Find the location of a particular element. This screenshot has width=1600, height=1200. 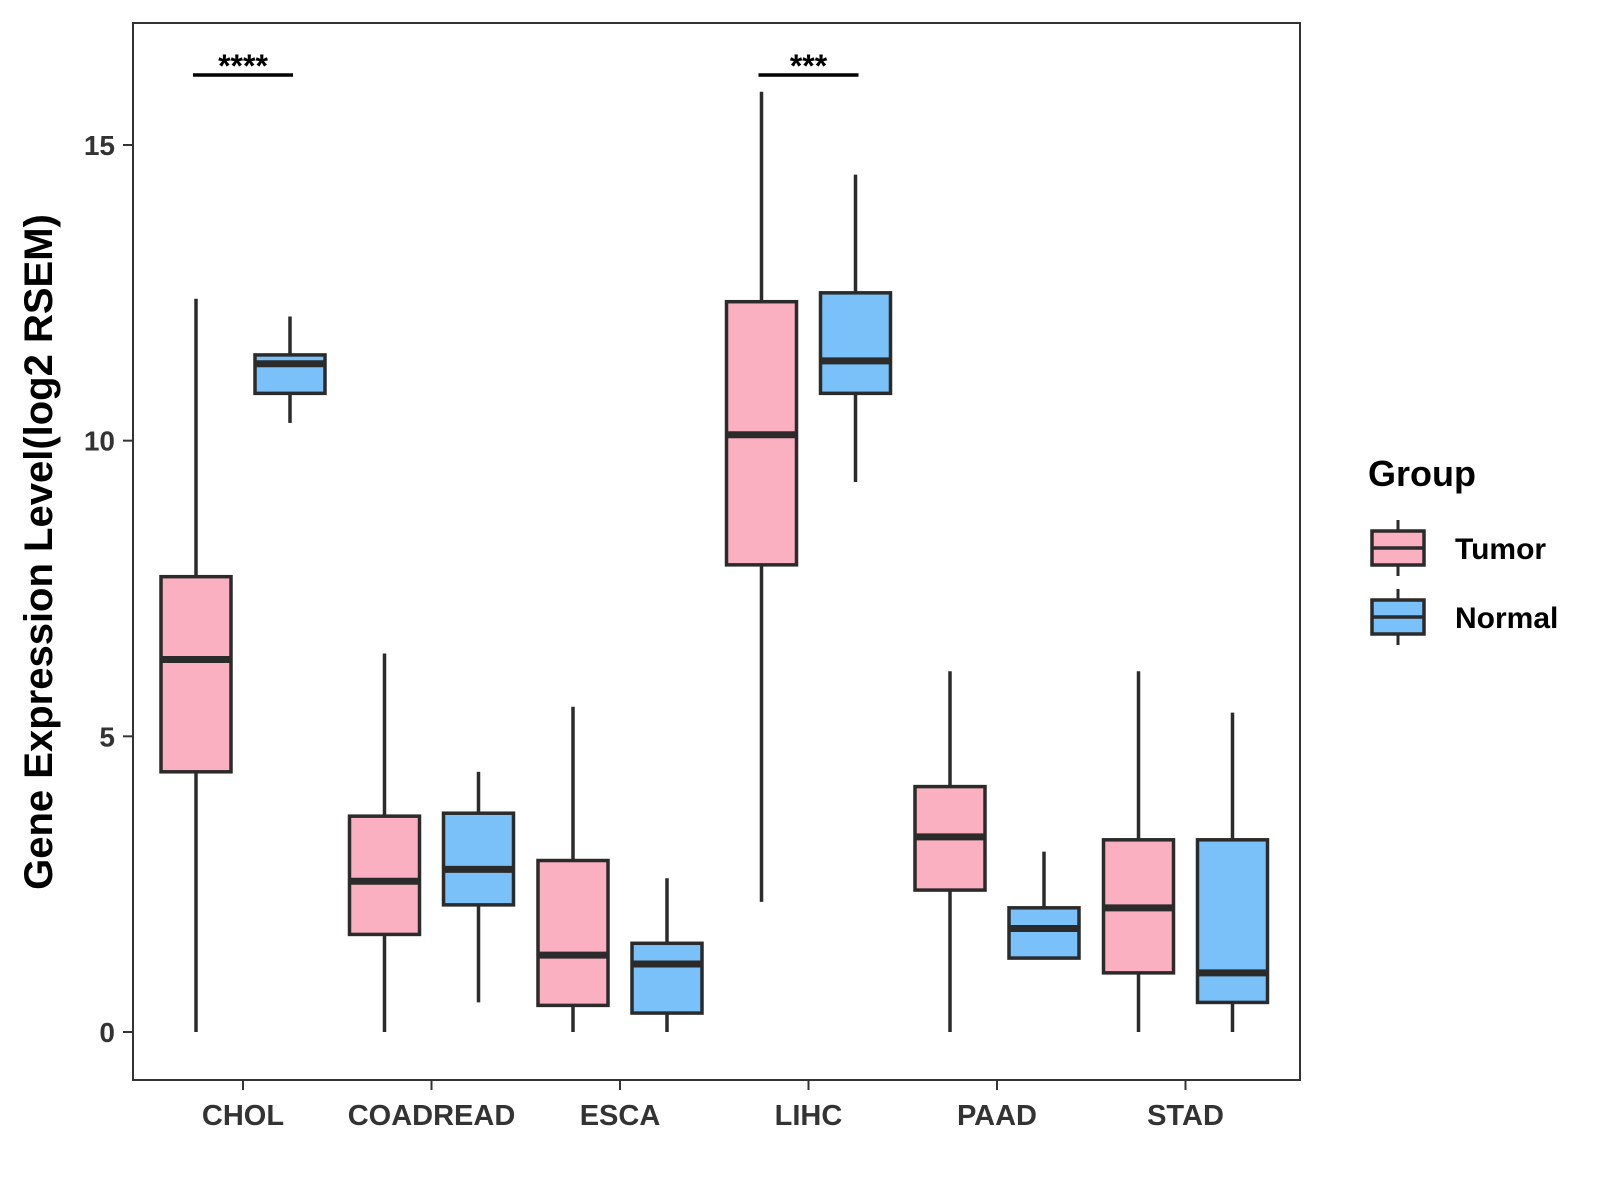

box-tumor-chol is located at coordinates (196, 665).